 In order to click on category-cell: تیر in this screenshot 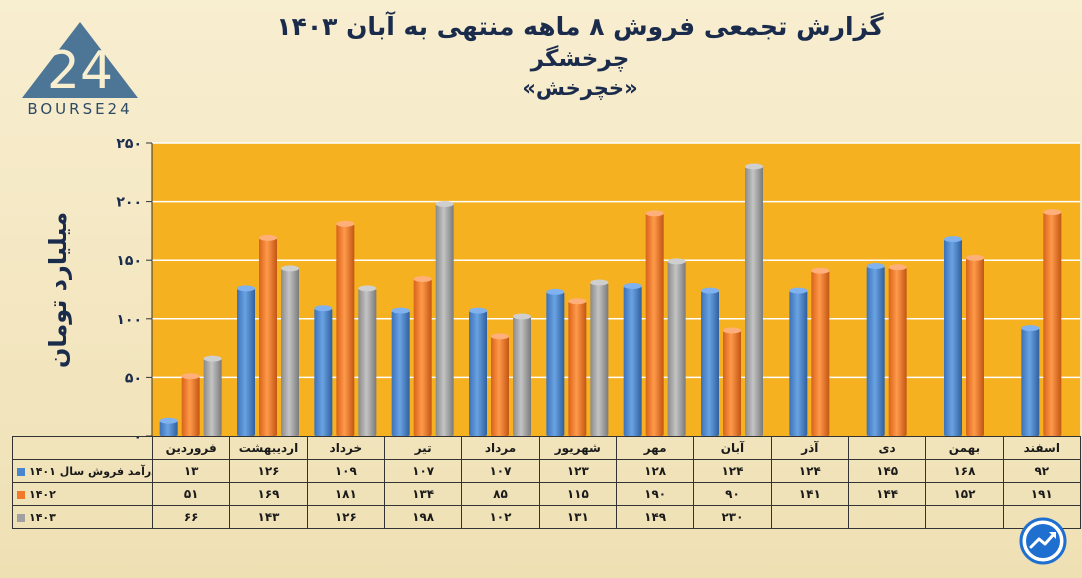, I will do `click(423, 448)`.